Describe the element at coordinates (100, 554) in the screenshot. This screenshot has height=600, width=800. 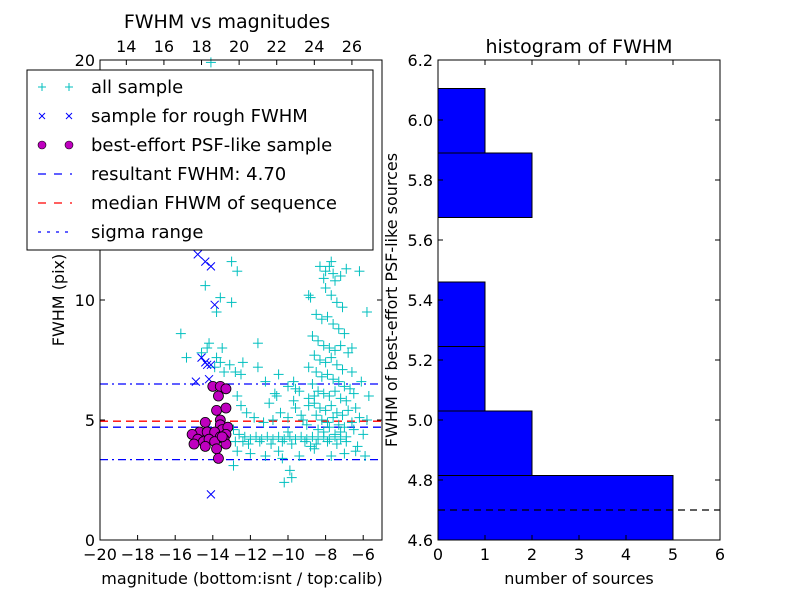
I see `x-tick-label: −20` at that location.